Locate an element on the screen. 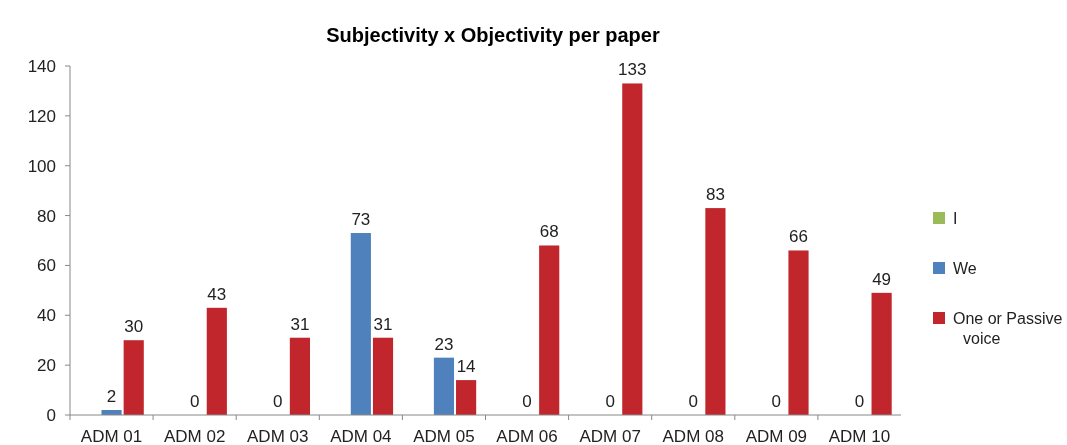 This screenshot has width=1067, height=445. legend-label: I is located at coordinates (955, 218).